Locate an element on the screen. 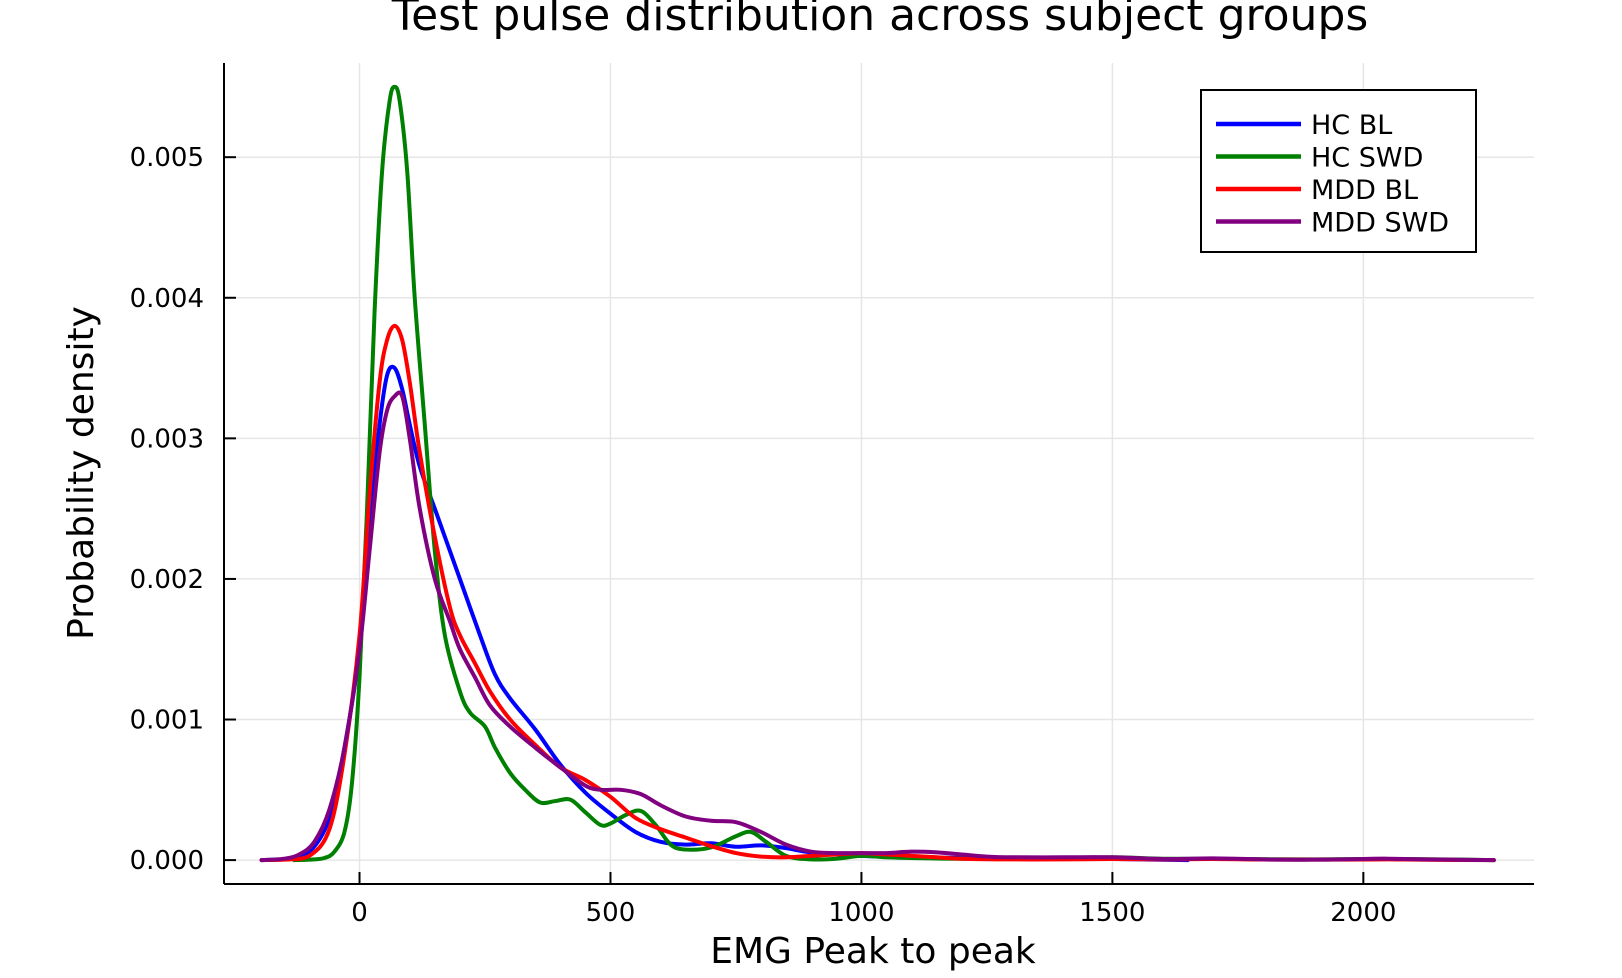  legend-box is located at coordinates (1338, 171).